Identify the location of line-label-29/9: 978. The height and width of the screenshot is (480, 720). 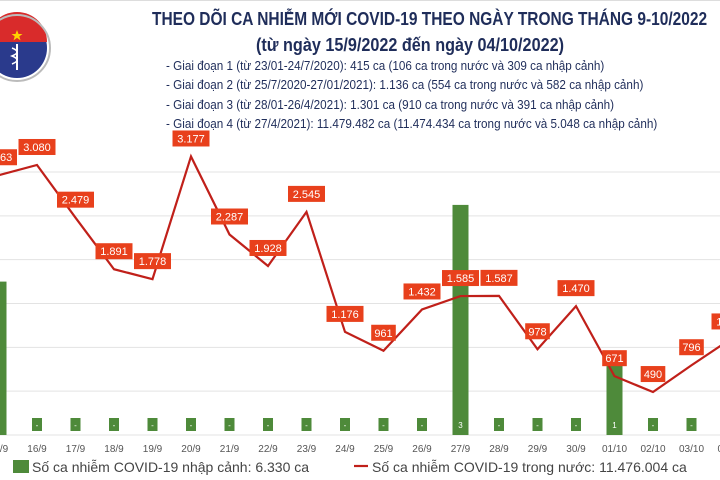
(537, 332).